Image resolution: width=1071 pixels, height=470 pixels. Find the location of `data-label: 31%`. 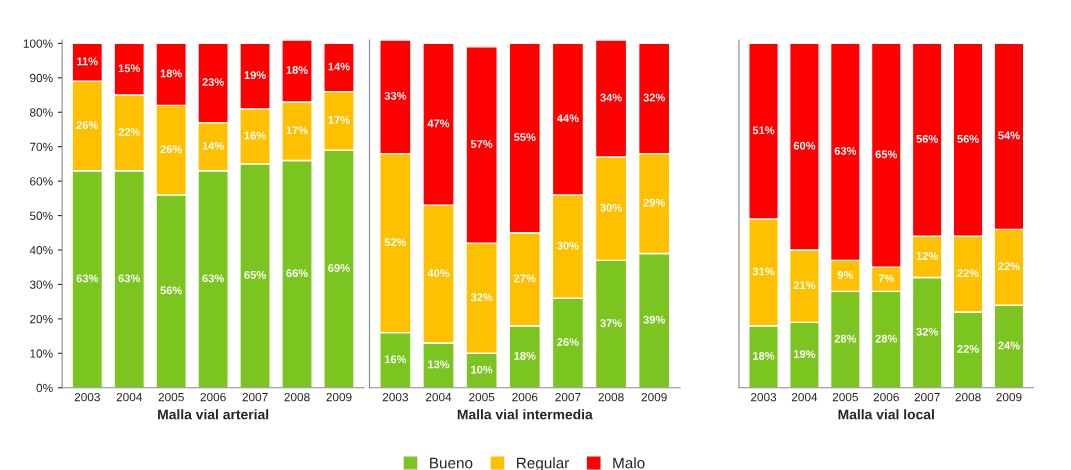

data-label: 31% is located at coordinates (763, 271).